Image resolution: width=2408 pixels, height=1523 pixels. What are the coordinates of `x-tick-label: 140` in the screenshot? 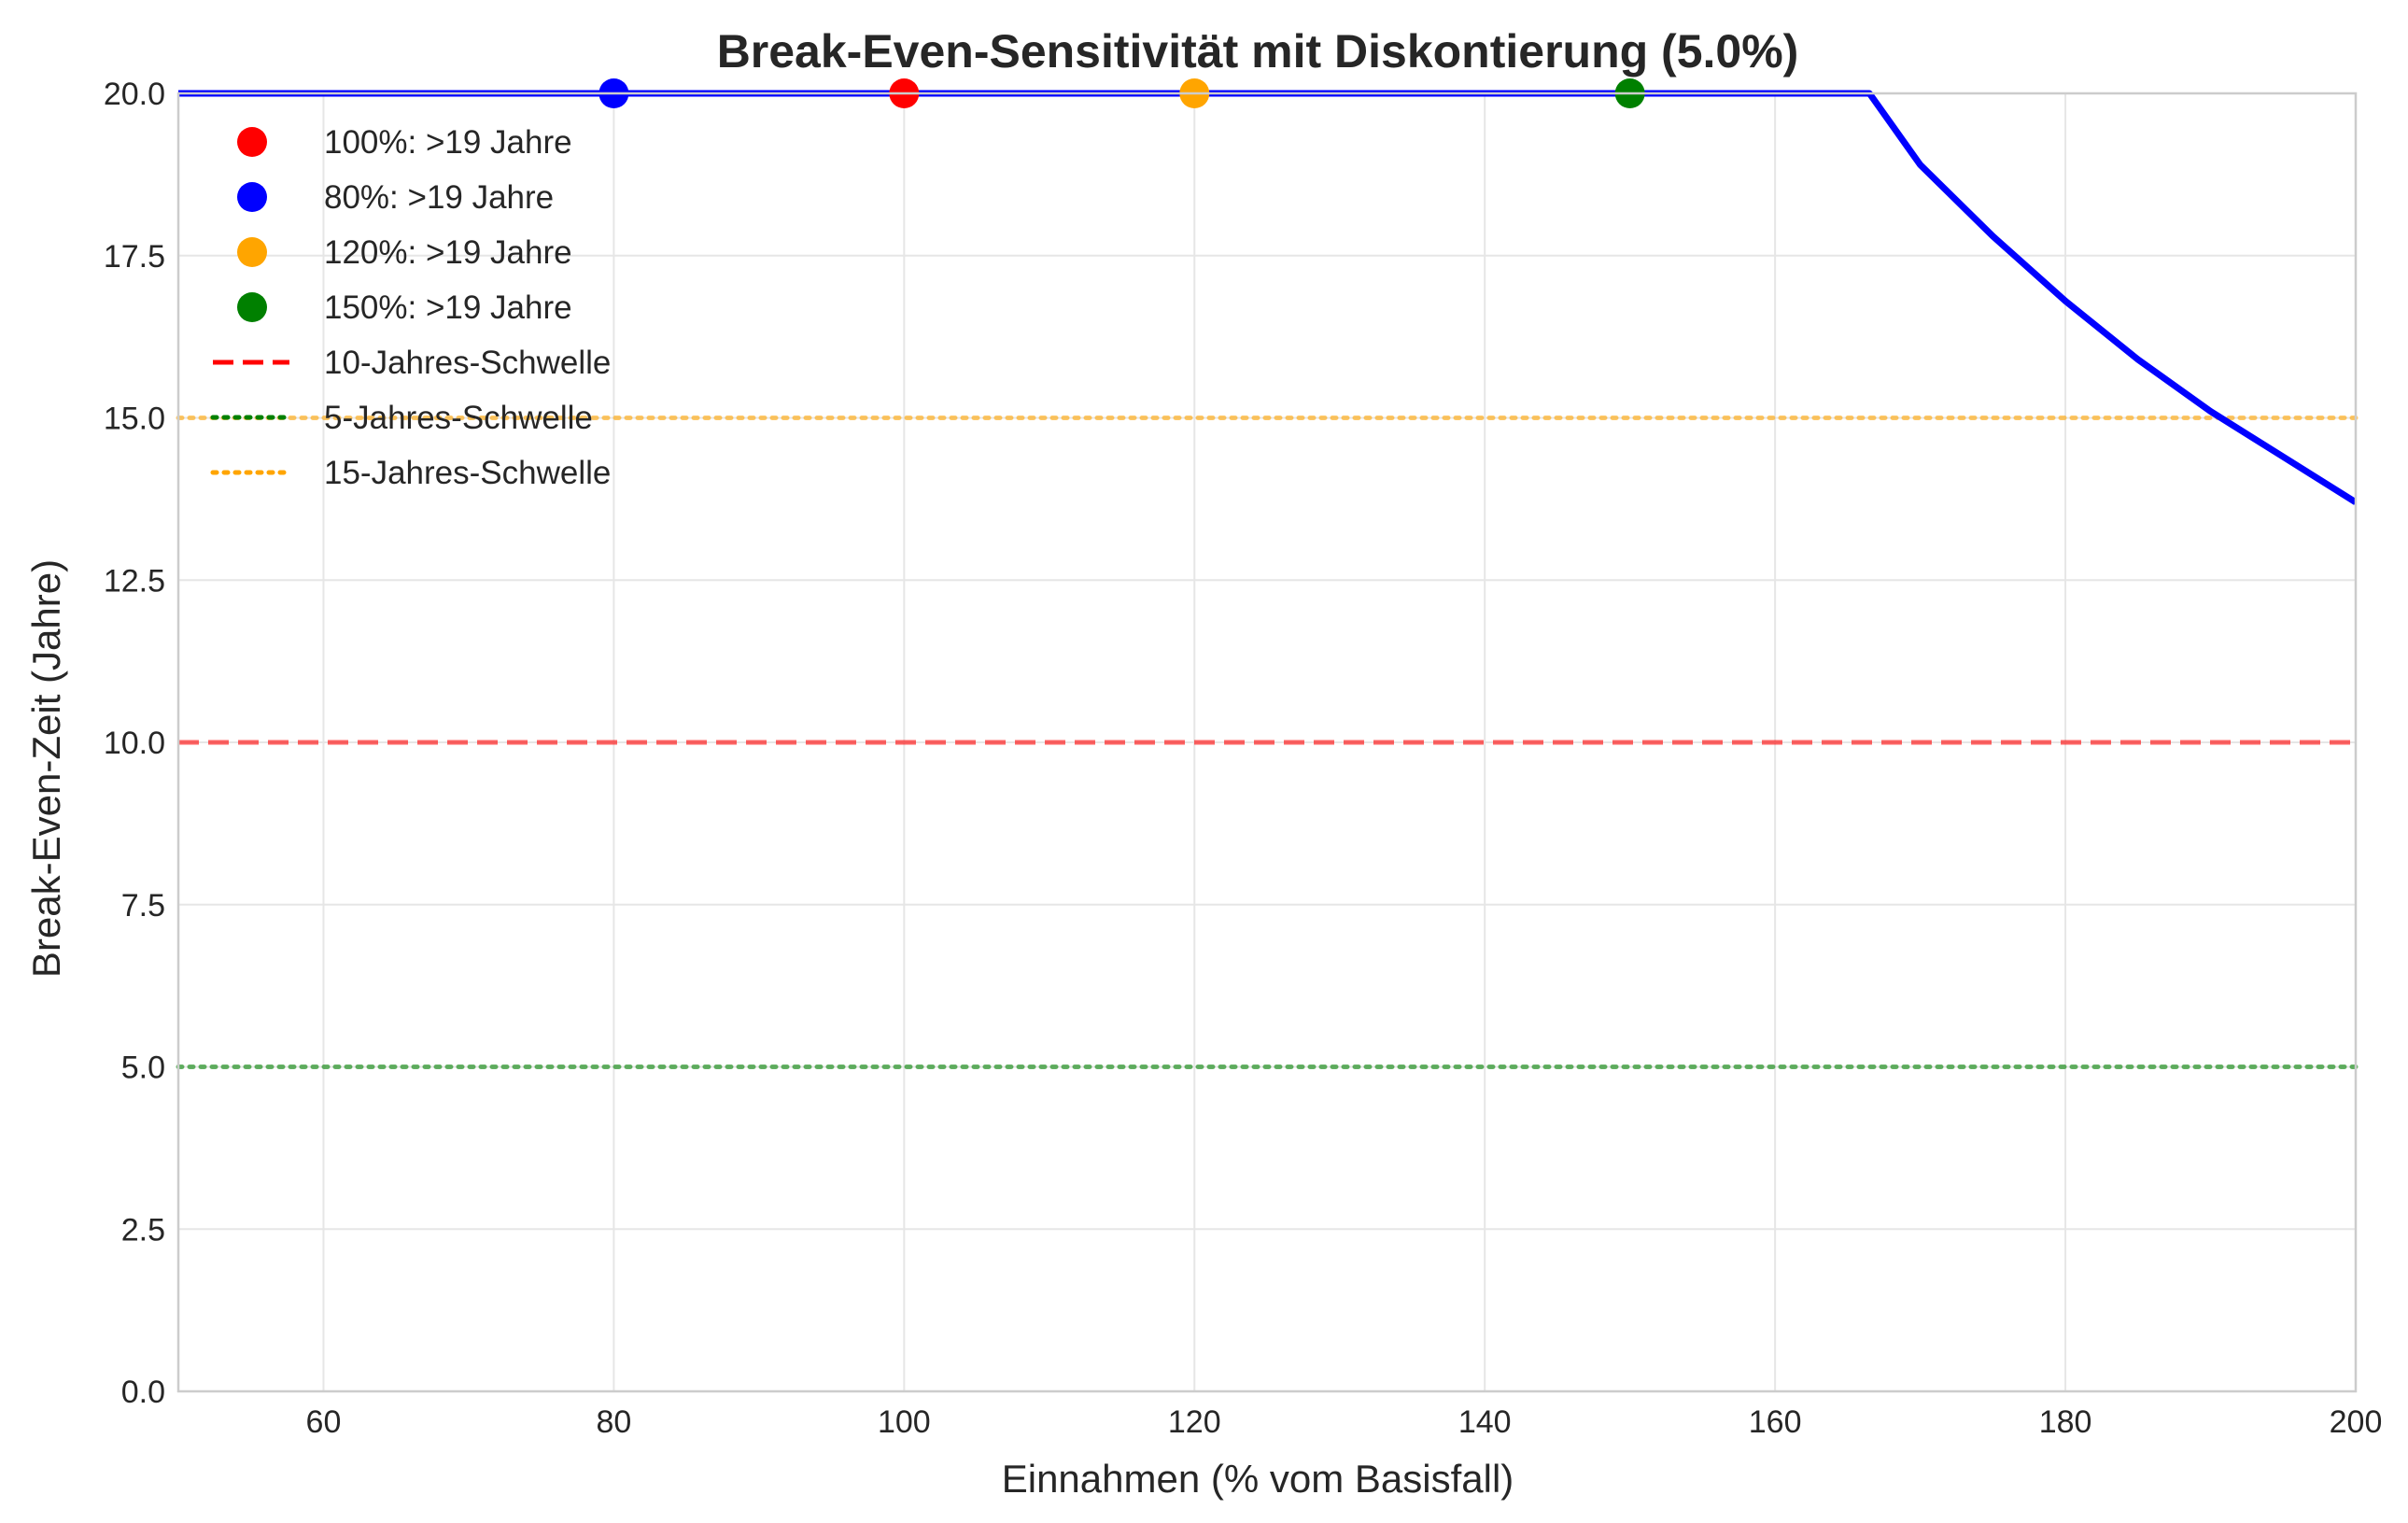 It's located at (1485, 1422).